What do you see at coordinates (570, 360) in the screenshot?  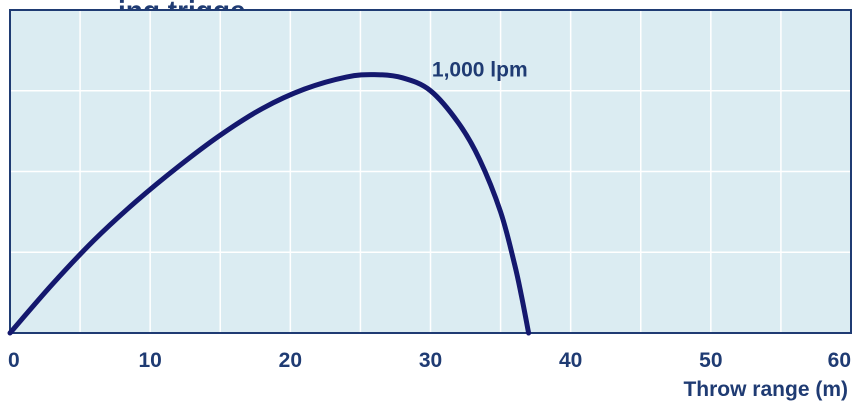 I see `x-tick-label: 40` at bounding box center [570, 360].